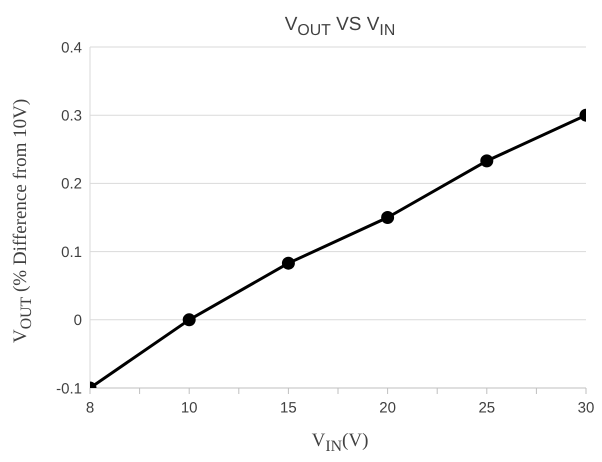 This screenshot has height=462, width=602. Describe the element at coordinates (387, 408) in the screenshot. I see `x-tick-label: 20` at that location.